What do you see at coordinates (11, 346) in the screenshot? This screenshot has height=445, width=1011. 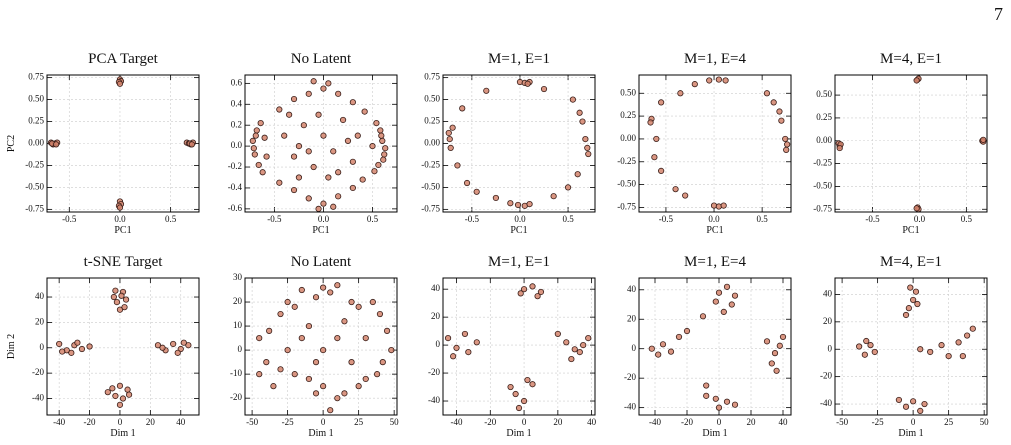 I see `y-axis-label: Dim 2` at bounding box center [11, 346].